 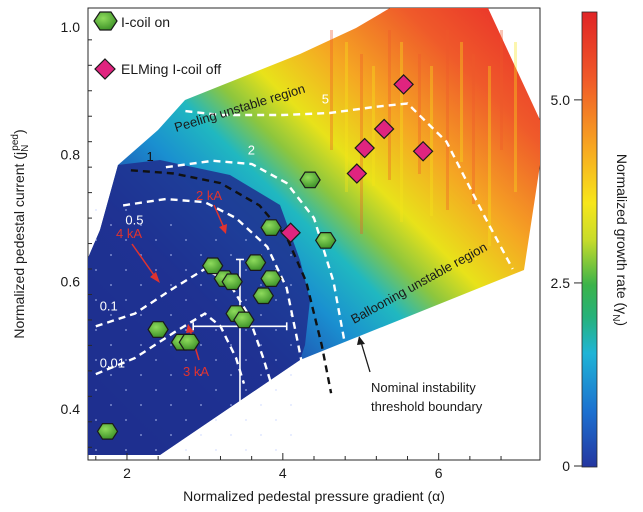 What do you see at coordinates (19, 245) in the screenshot?
I see `y-axis-title-main: Normalized pedestal current (j` at bounding box center [19, 245].